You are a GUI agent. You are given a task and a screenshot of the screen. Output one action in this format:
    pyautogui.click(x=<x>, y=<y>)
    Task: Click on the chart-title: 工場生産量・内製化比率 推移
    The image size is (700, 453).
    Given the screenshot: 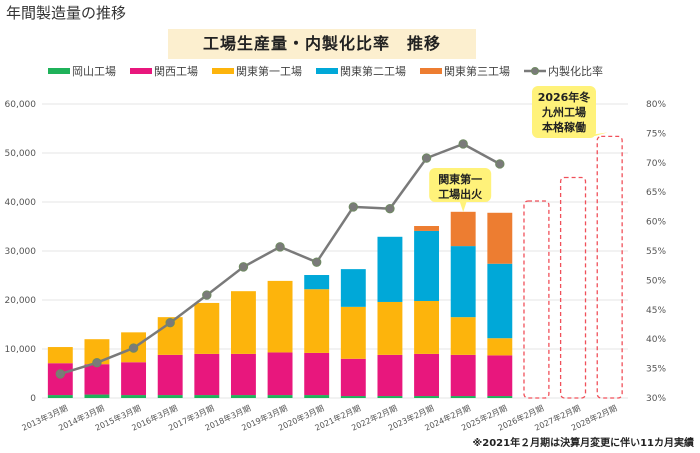 What is the action you would take?
    pyautogui.click(x=322, y=44)
    